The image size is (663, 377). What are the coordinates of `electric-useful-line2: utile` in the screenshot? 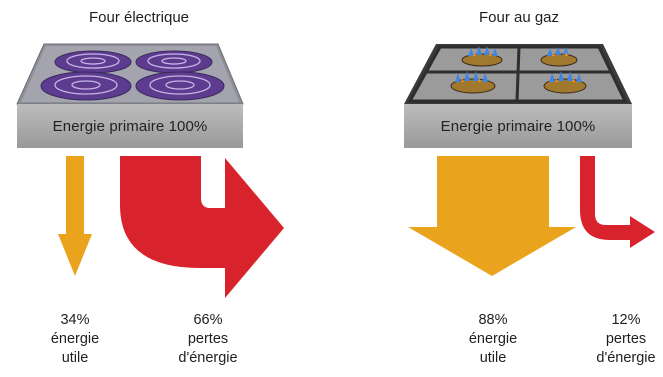 It's located at (75, 358).